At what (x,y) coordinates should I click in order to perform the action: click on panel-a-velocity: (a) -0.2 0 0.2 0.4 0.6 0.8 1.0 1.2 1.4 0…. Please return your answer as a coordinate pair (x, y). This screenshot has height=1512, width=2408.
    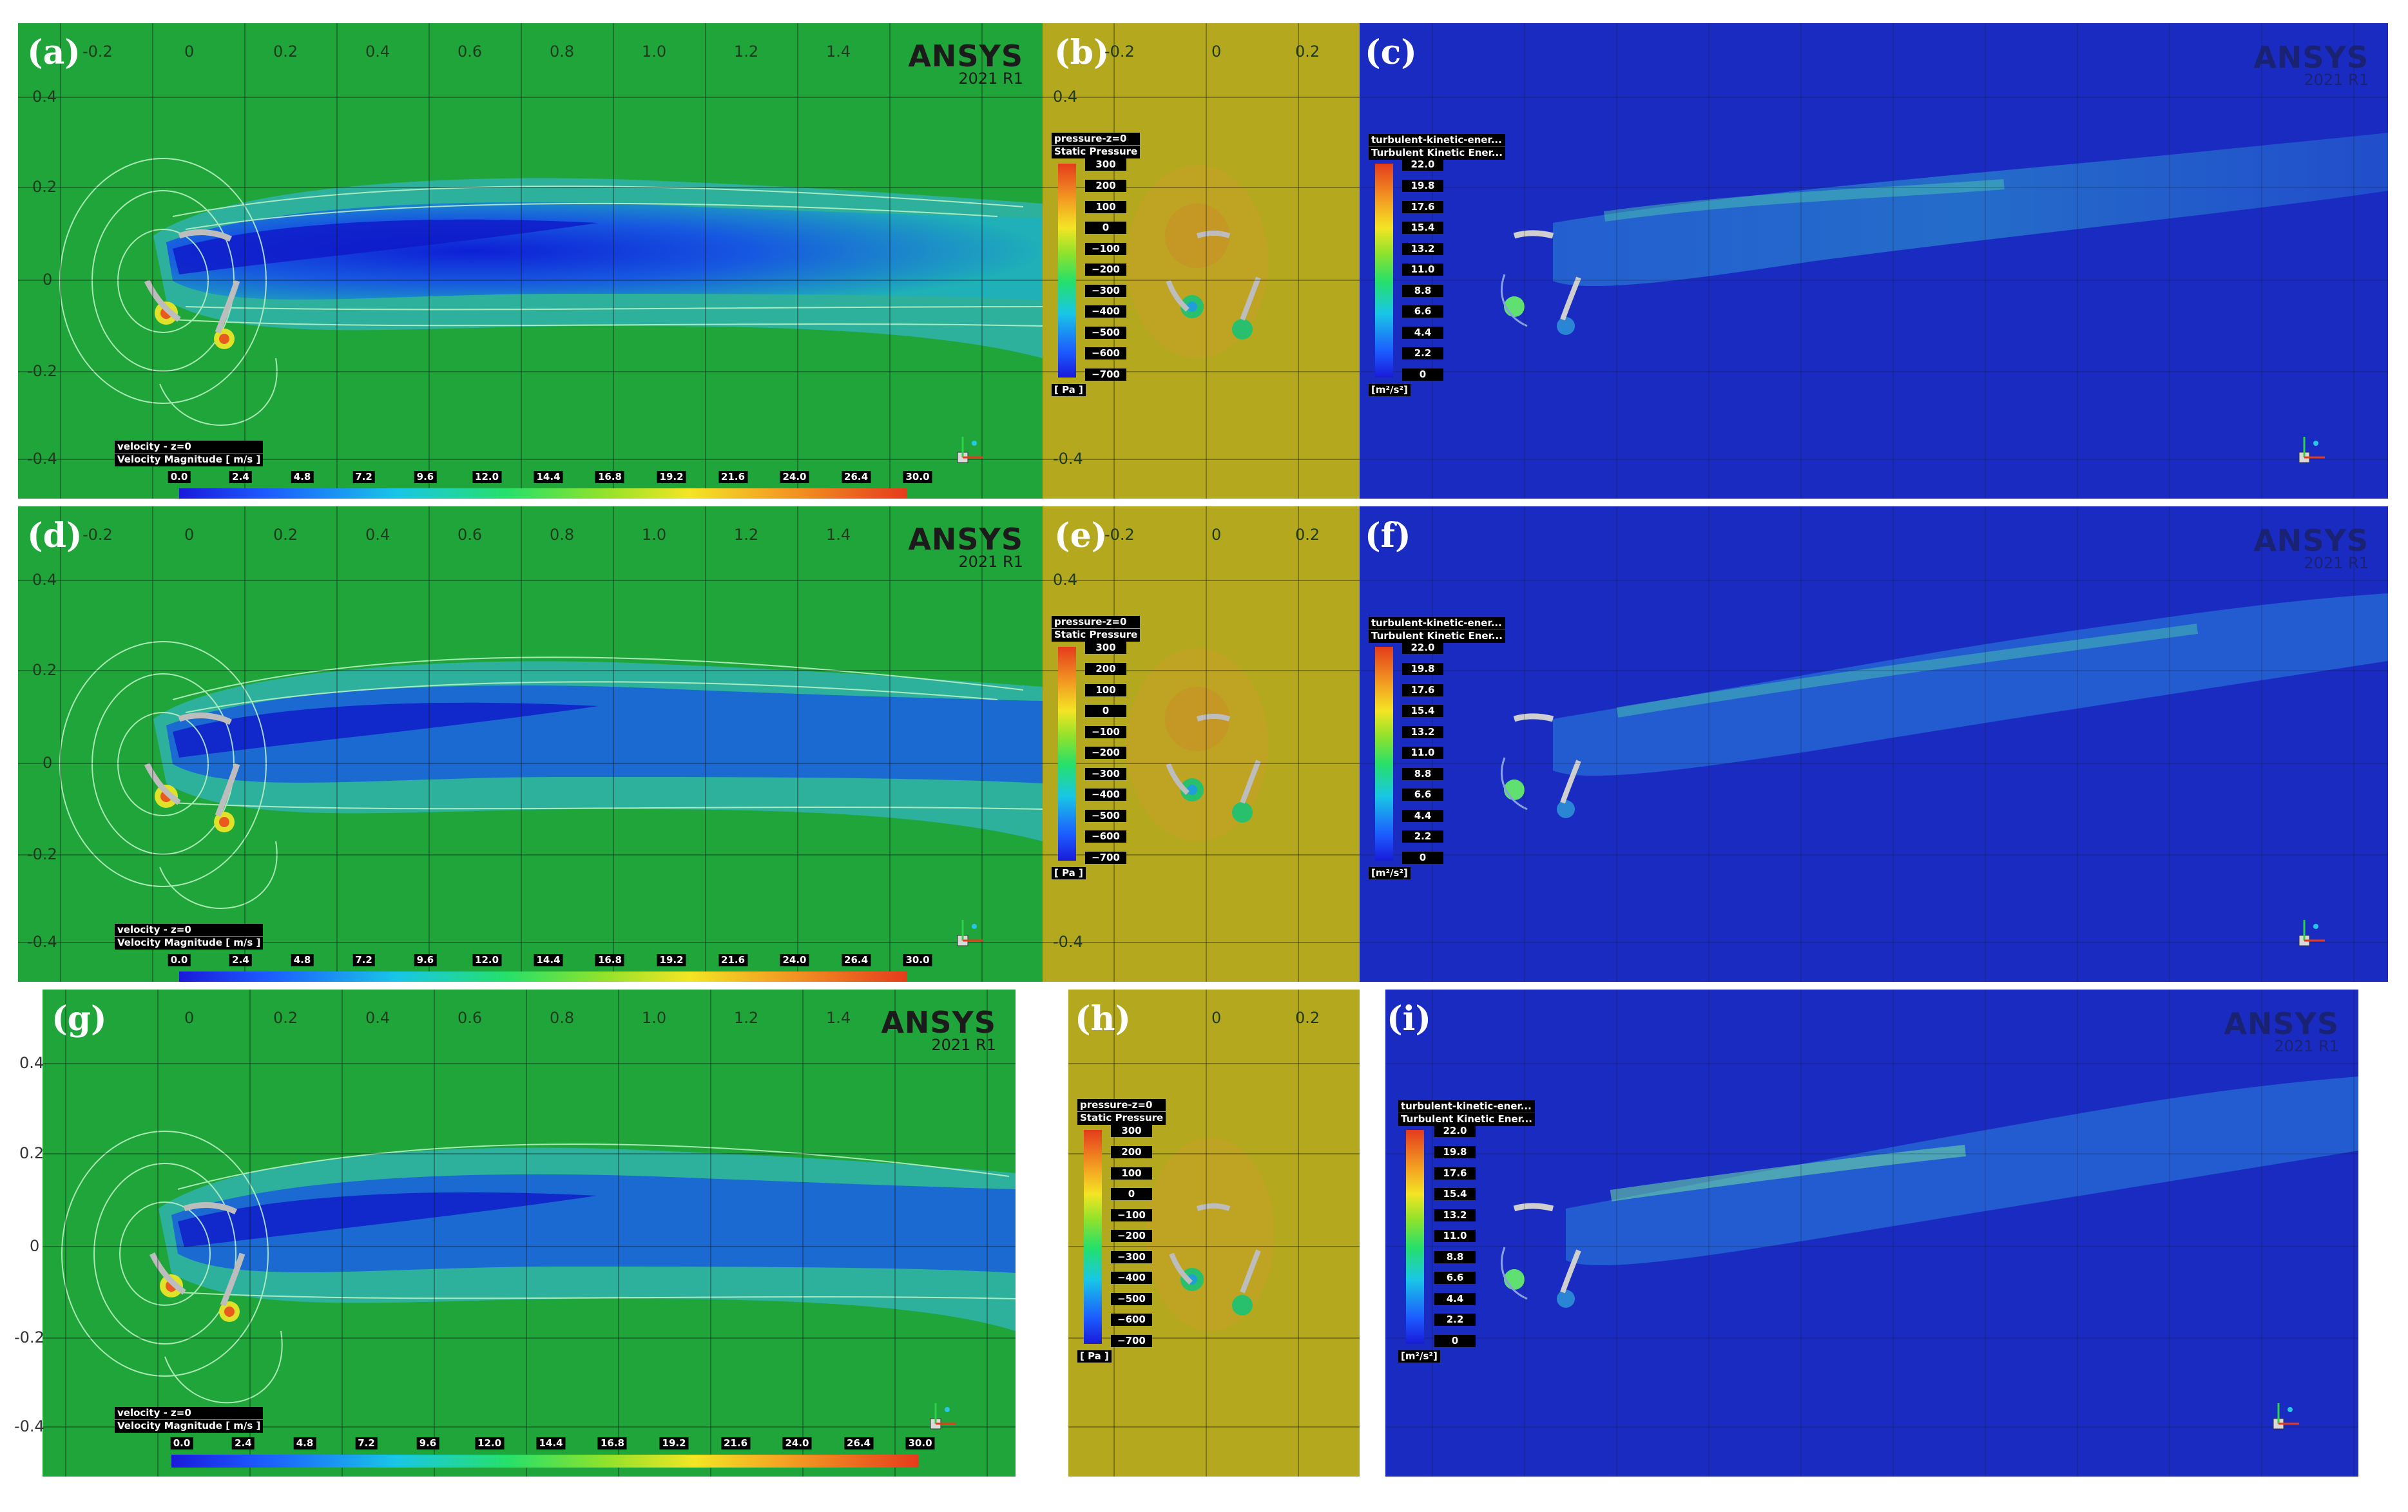
    Looking at the image, I should click on (530, 261).